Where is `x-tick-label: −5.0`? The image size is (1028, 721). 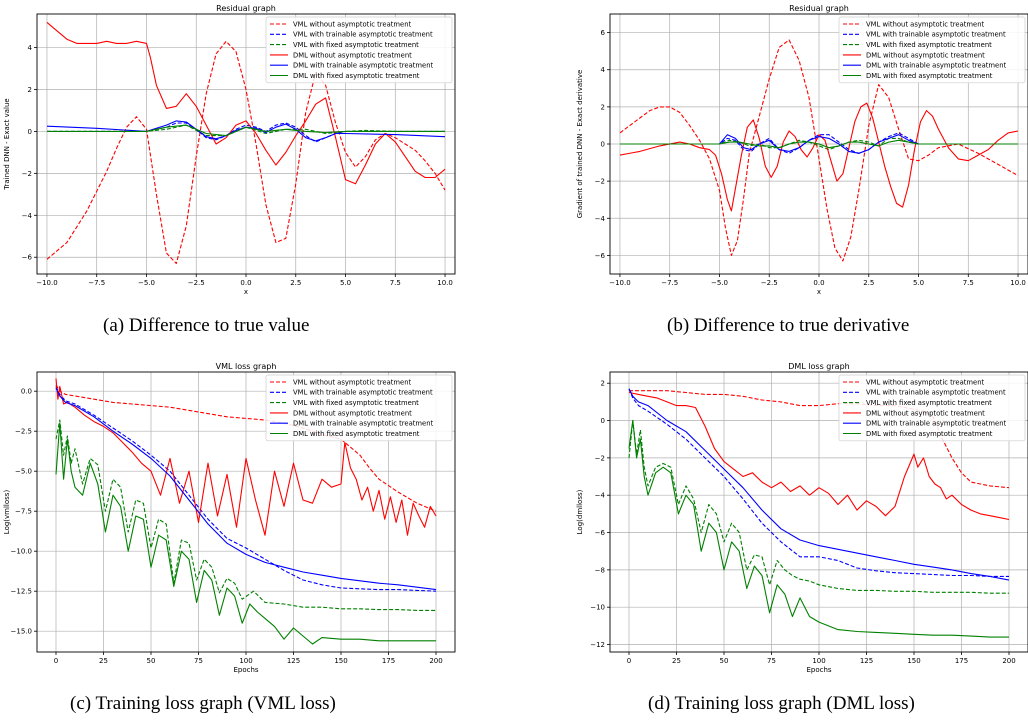
x-tick-label: −5.0 is located at coordinates (719, 283).